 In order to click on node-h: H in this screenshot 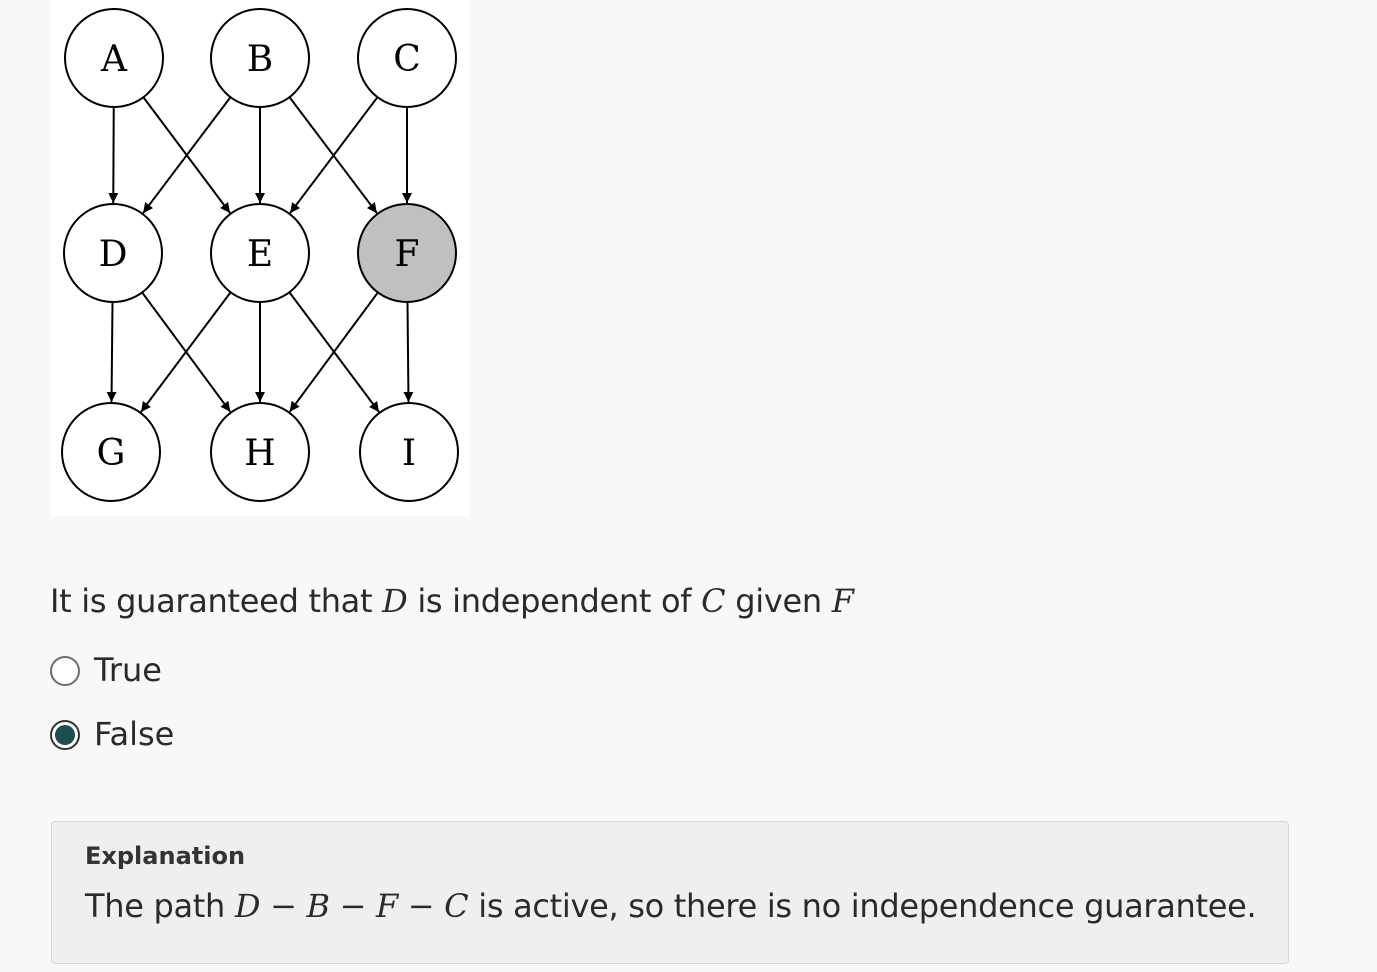, I will do `click(260, 452)`.